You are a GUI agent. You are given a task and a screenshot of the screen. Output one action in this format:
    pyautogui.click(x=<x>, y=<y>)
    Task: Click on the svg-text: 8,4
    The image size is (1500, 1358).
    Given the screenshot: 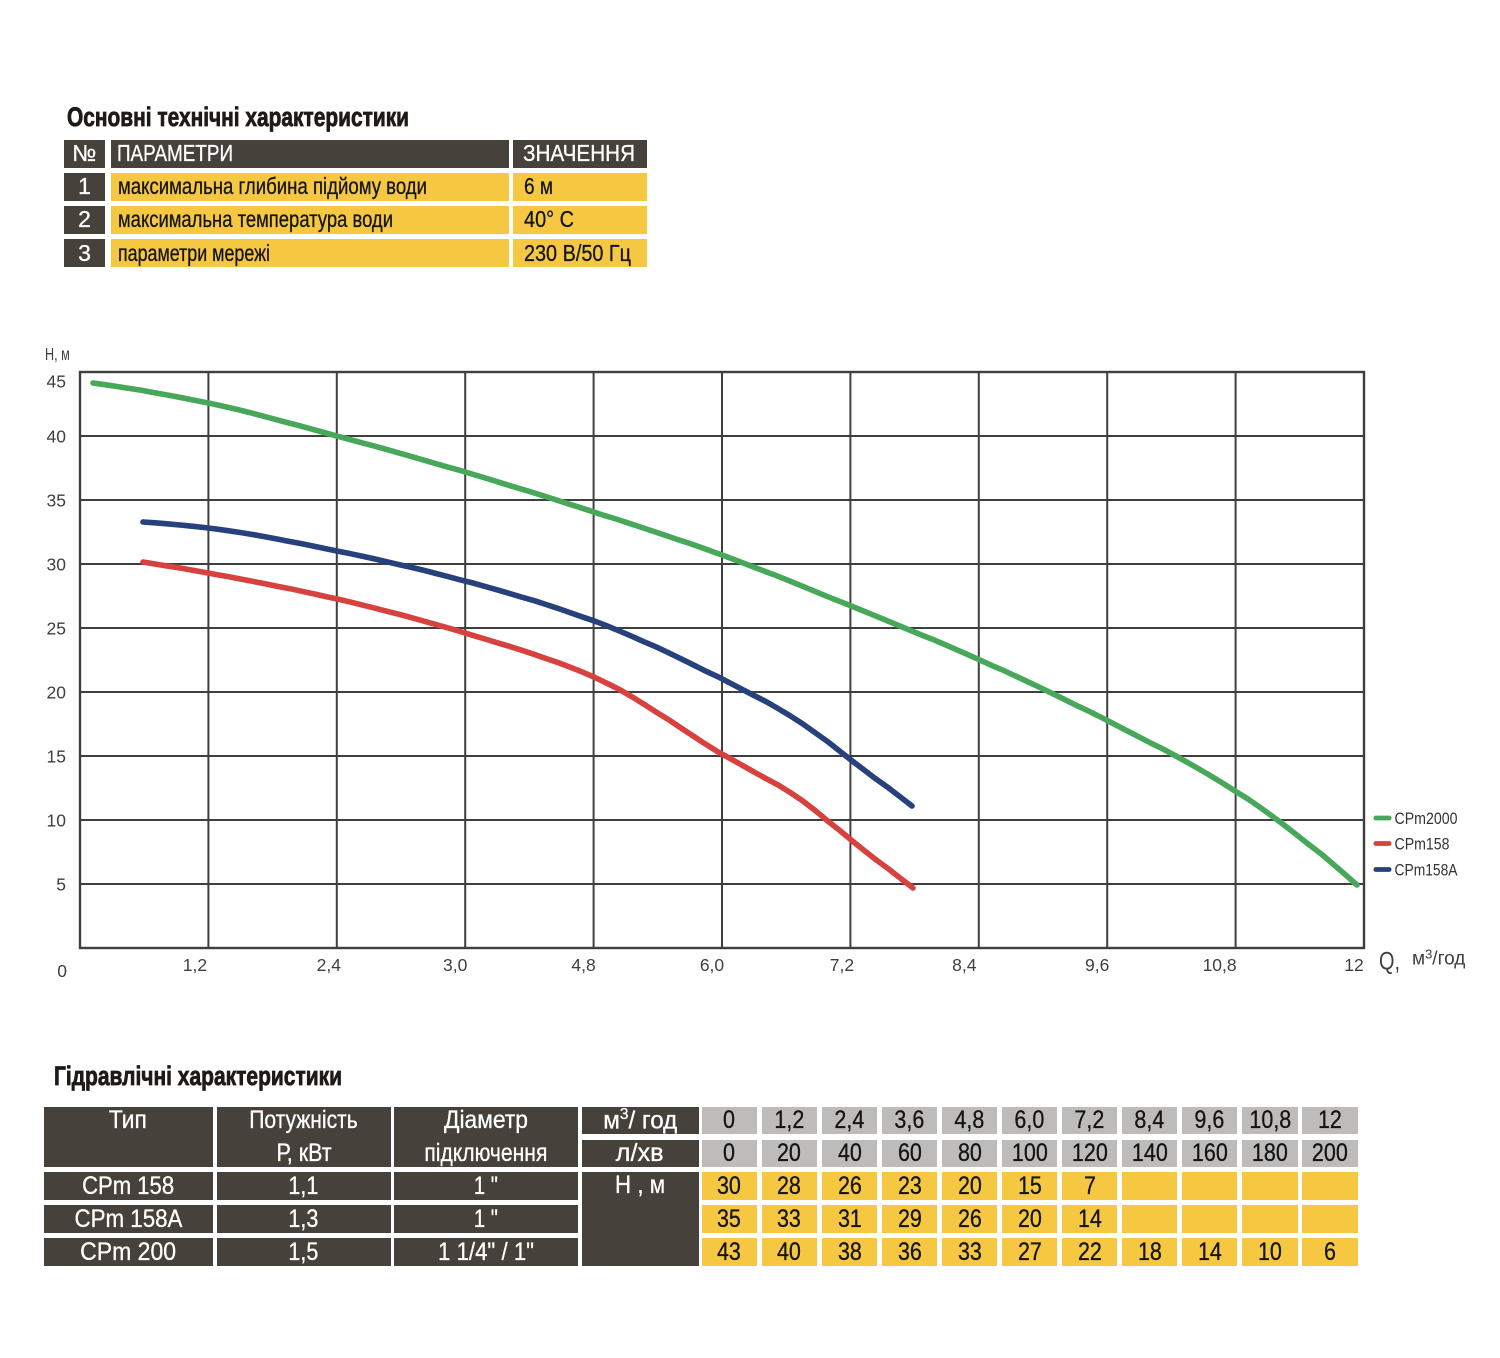 What is the action you would take?
    pyautogui.click(x=964, y=965)
    